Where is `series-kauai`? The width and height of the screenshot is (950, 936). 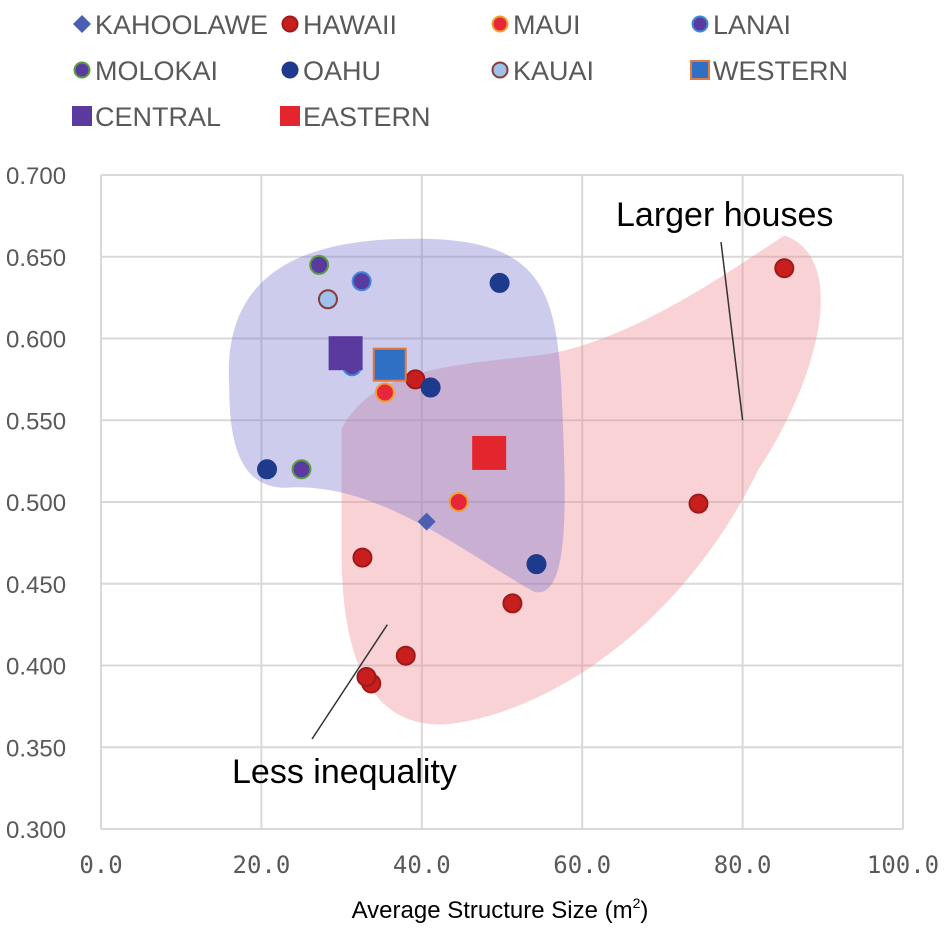
series-kauai is located at coordinates (327, 299).